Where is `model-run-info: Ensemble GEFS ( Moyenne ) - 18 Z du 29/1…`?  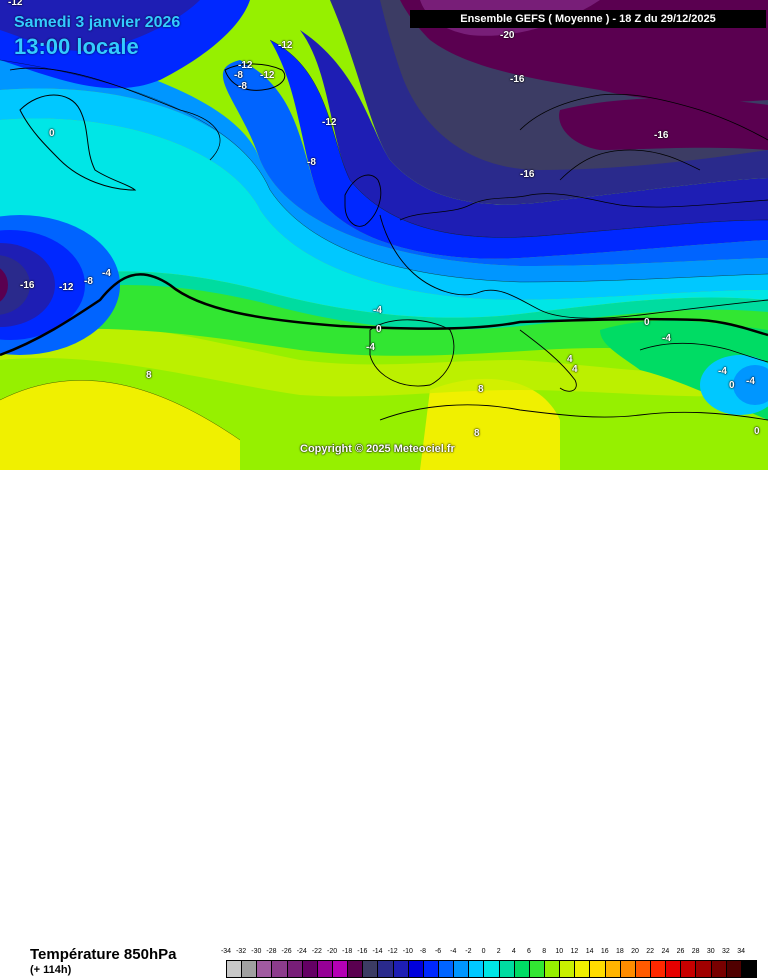
model-run-info: Ensemble GEFS ( Moyenne ) - 18 Z du 29/1… is located at coordinates (588, 19).